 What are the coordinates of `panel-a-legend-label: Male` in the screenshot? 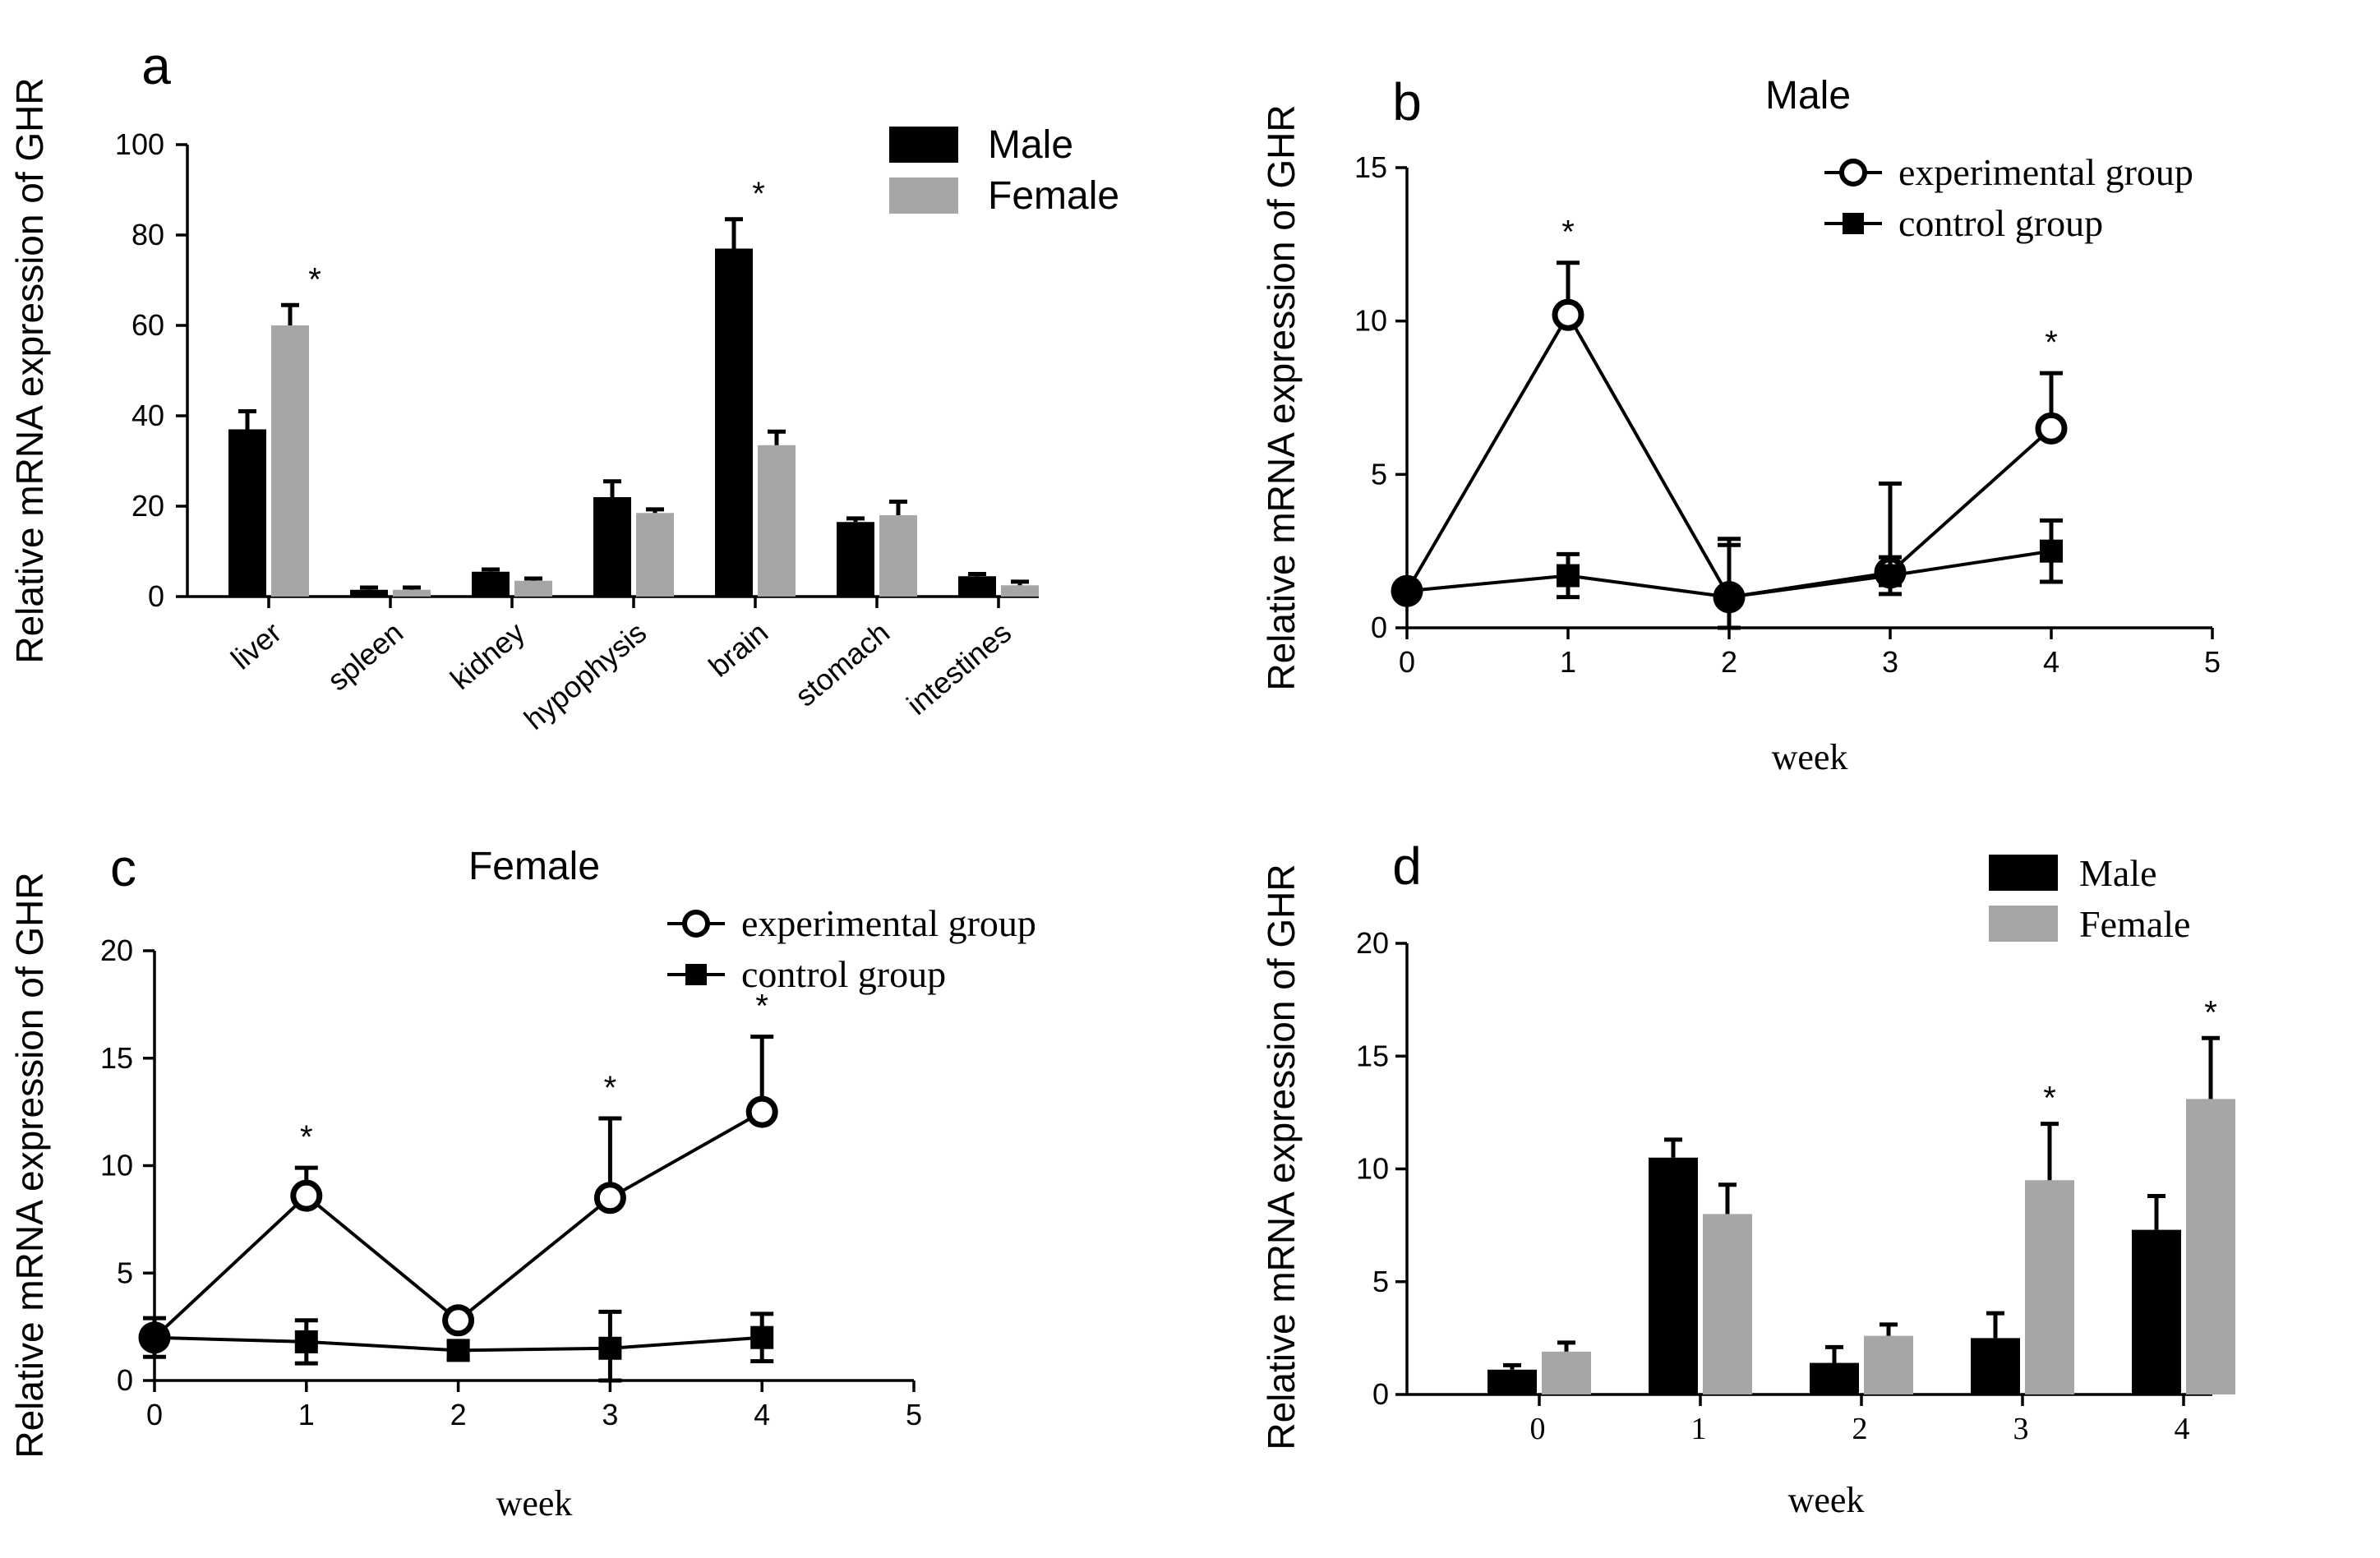 It's located at (1030, 145).